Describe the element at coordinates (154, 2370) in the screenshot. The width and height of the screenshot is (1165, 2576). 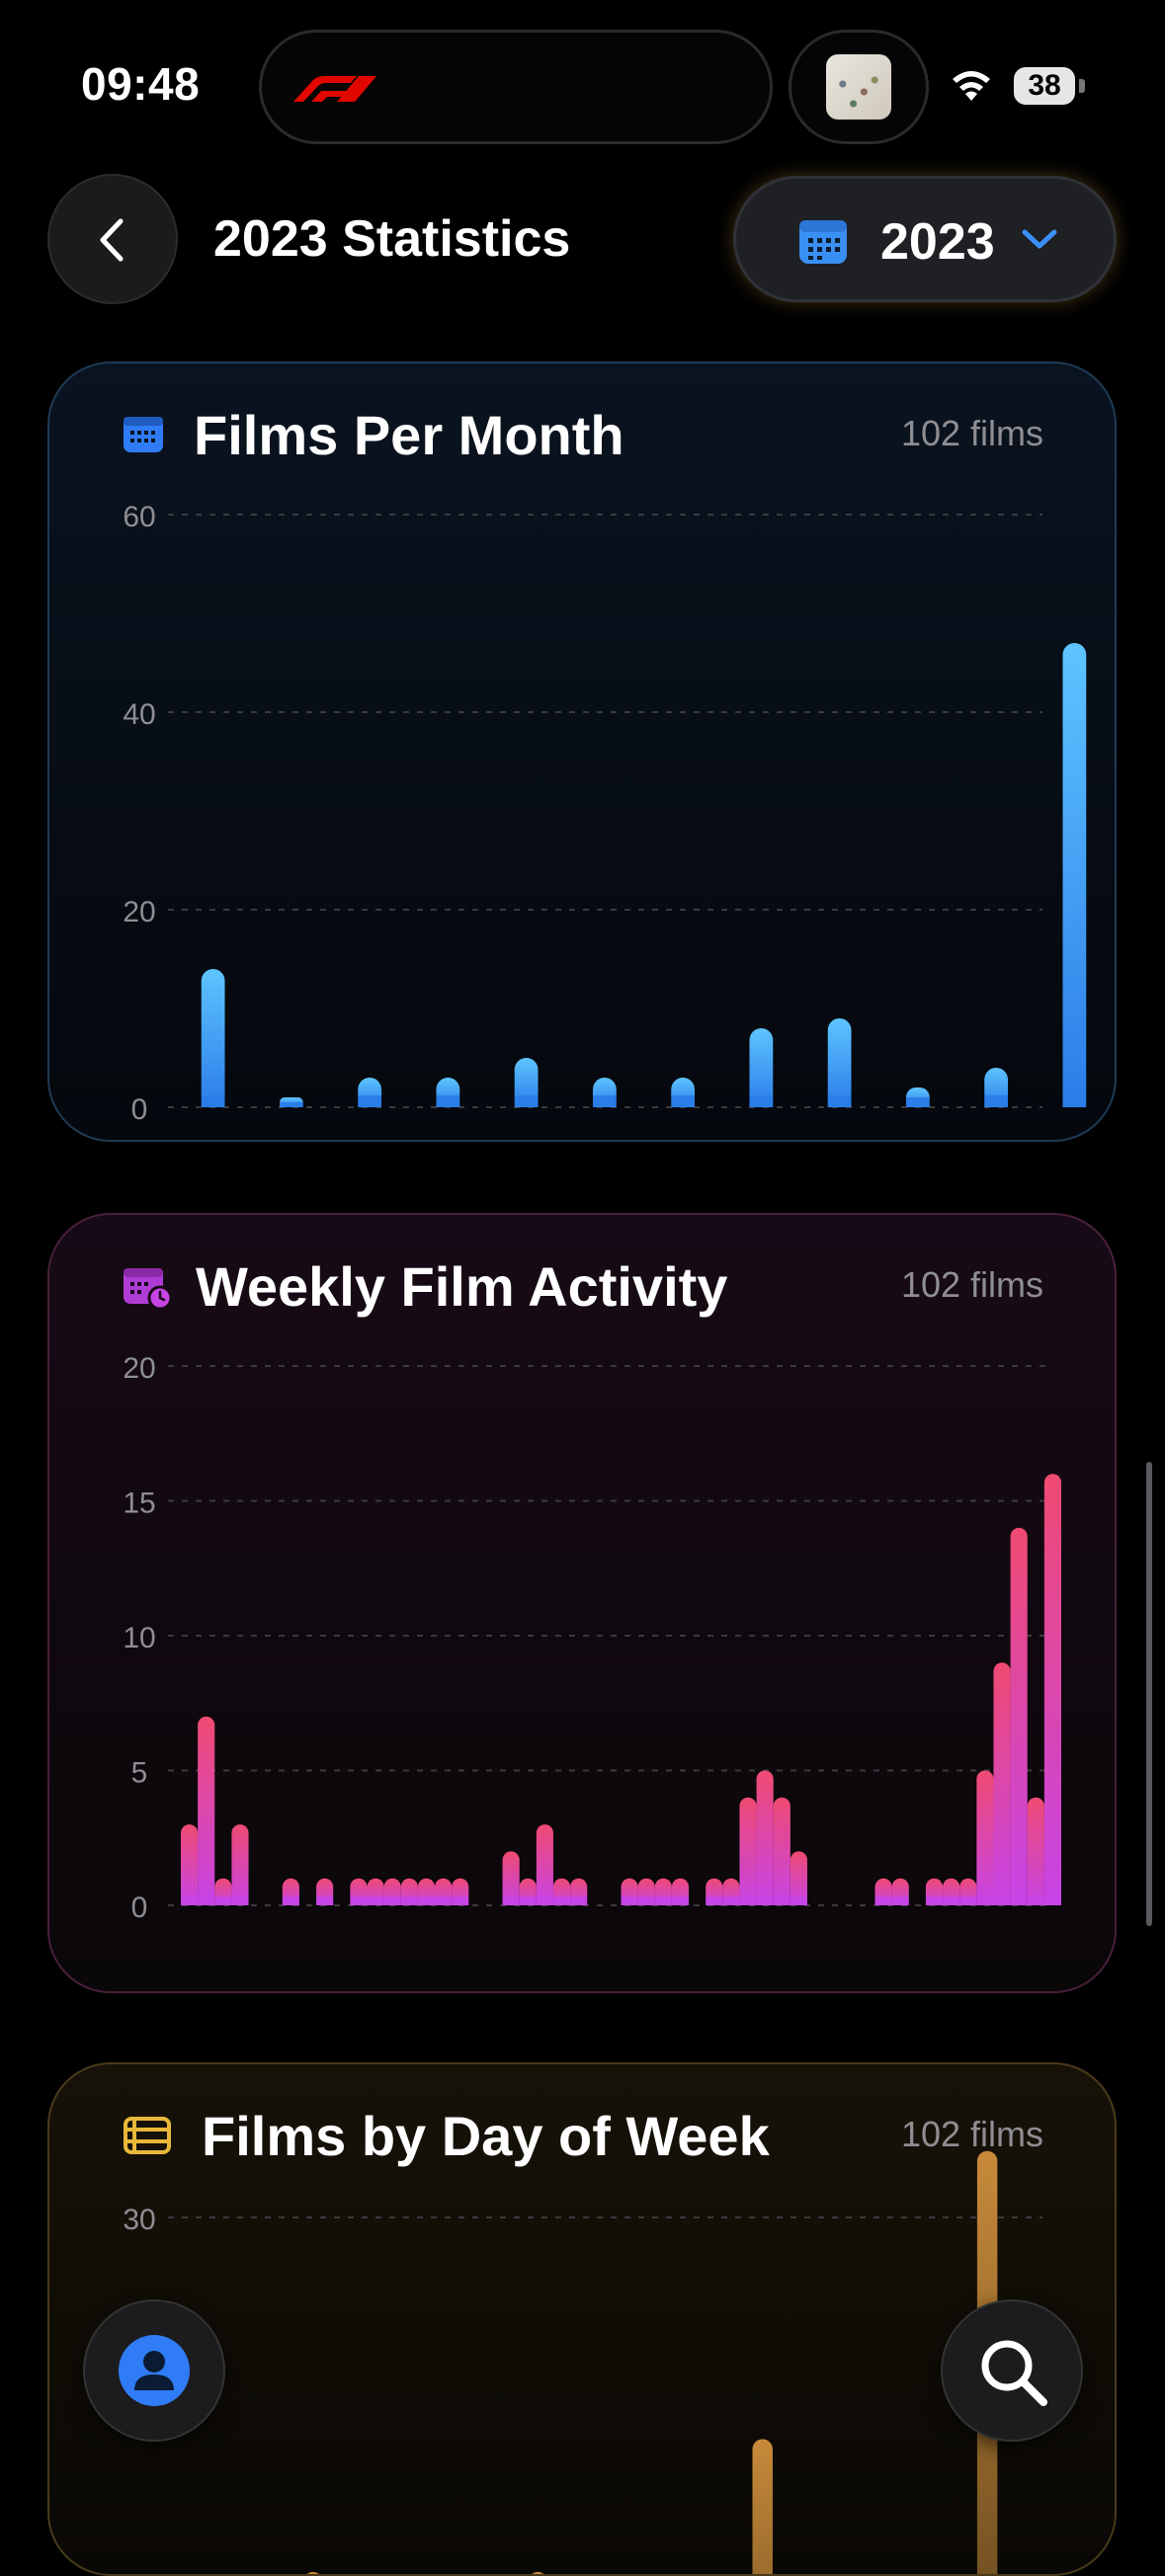
I see `profile-button` at that location.